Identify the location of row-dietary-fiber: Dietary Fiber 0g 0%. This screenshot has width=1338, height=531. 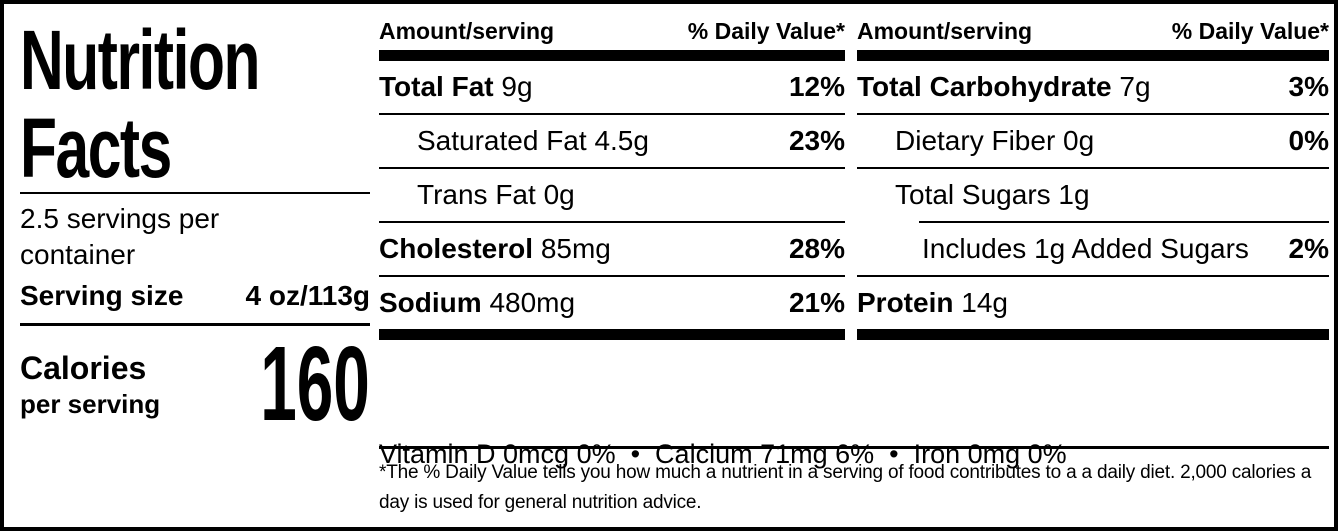
(1093, 142).